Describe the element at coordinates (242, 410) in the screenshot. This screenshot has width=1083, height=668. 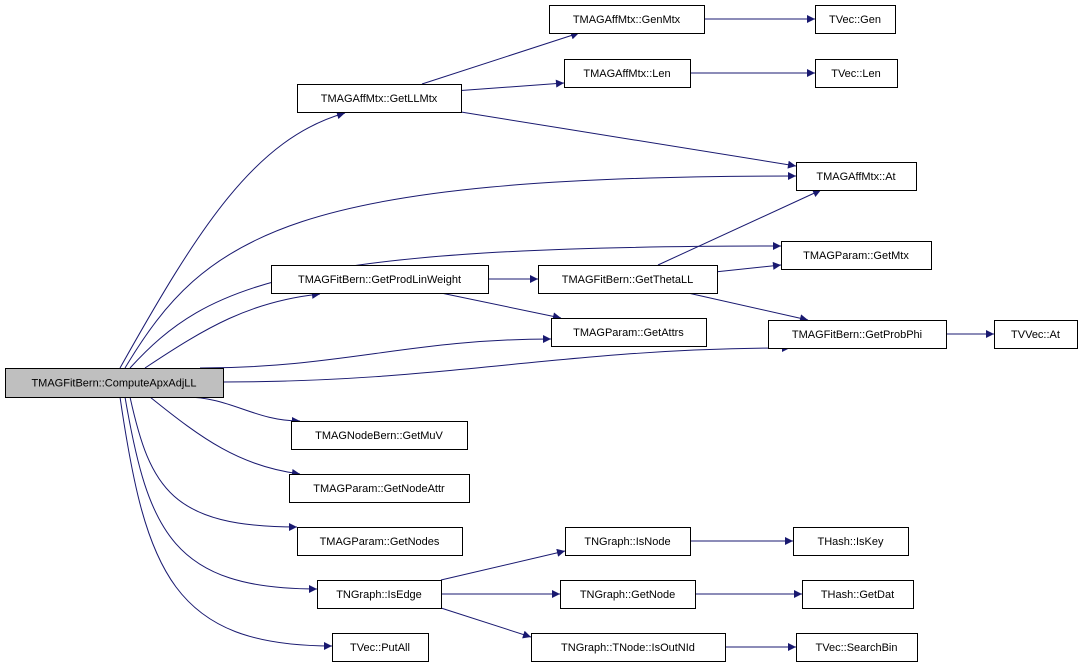
I see `edge-compute-to-getmuv` at that location.